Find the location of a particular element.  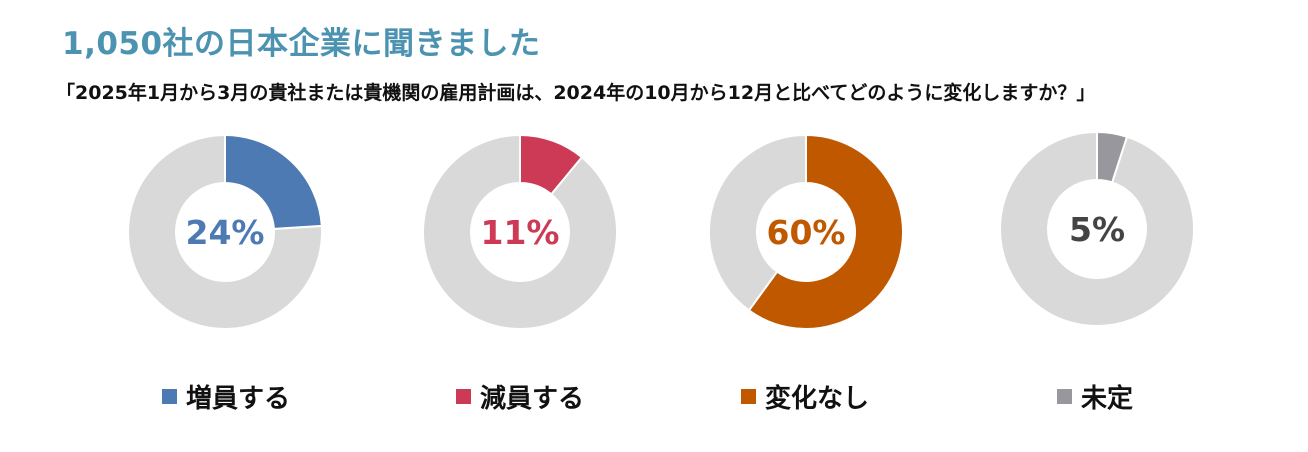

legend-item: 変化なし is located at coordinates (805, 396).